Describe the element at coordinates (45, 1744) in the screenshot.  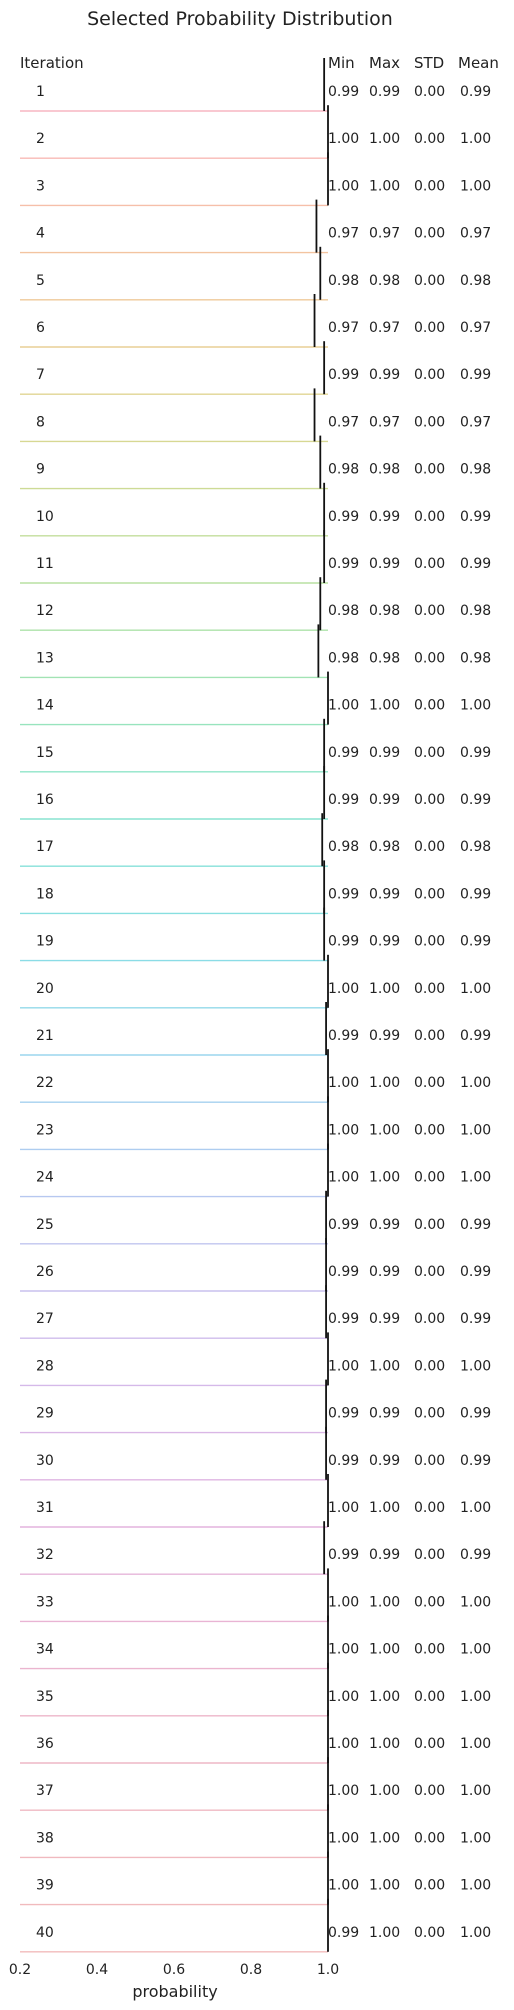
I see `iteration-label: 36` at that location.